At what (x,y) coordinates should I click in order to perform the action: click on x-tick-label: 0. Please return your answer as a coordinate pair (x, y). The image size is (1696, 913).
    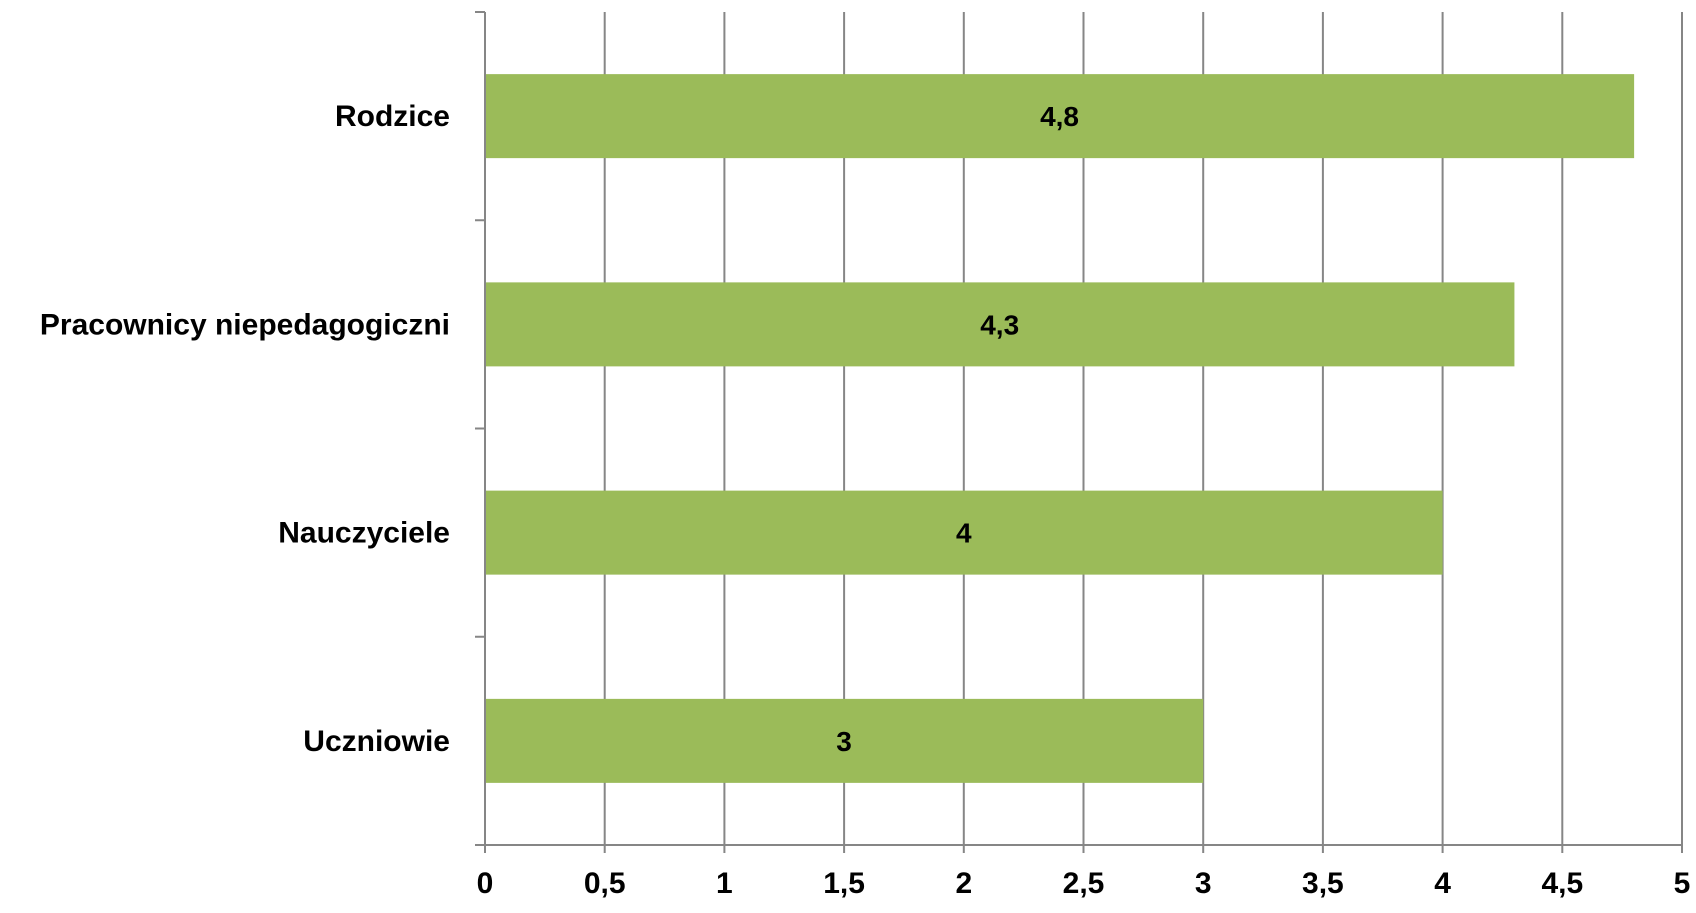
    Looking at the image, I should click on (485, 883).